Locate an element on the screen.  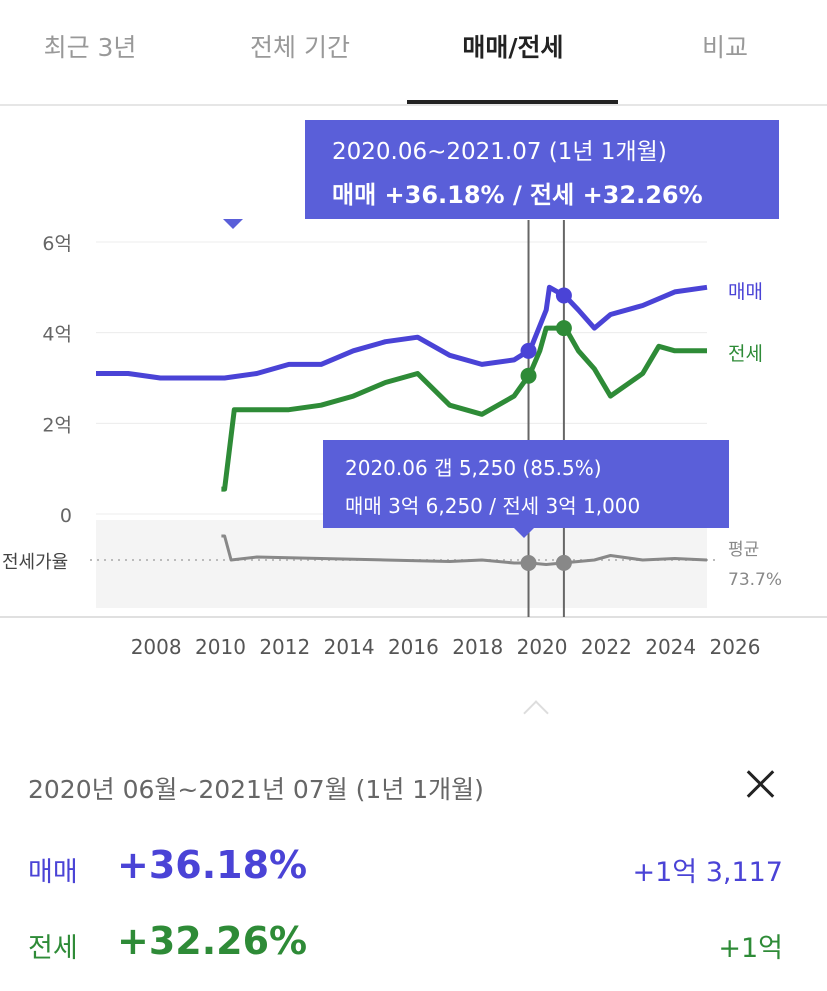
x-tick-label: 2016 is located at coordinates (413, 647).